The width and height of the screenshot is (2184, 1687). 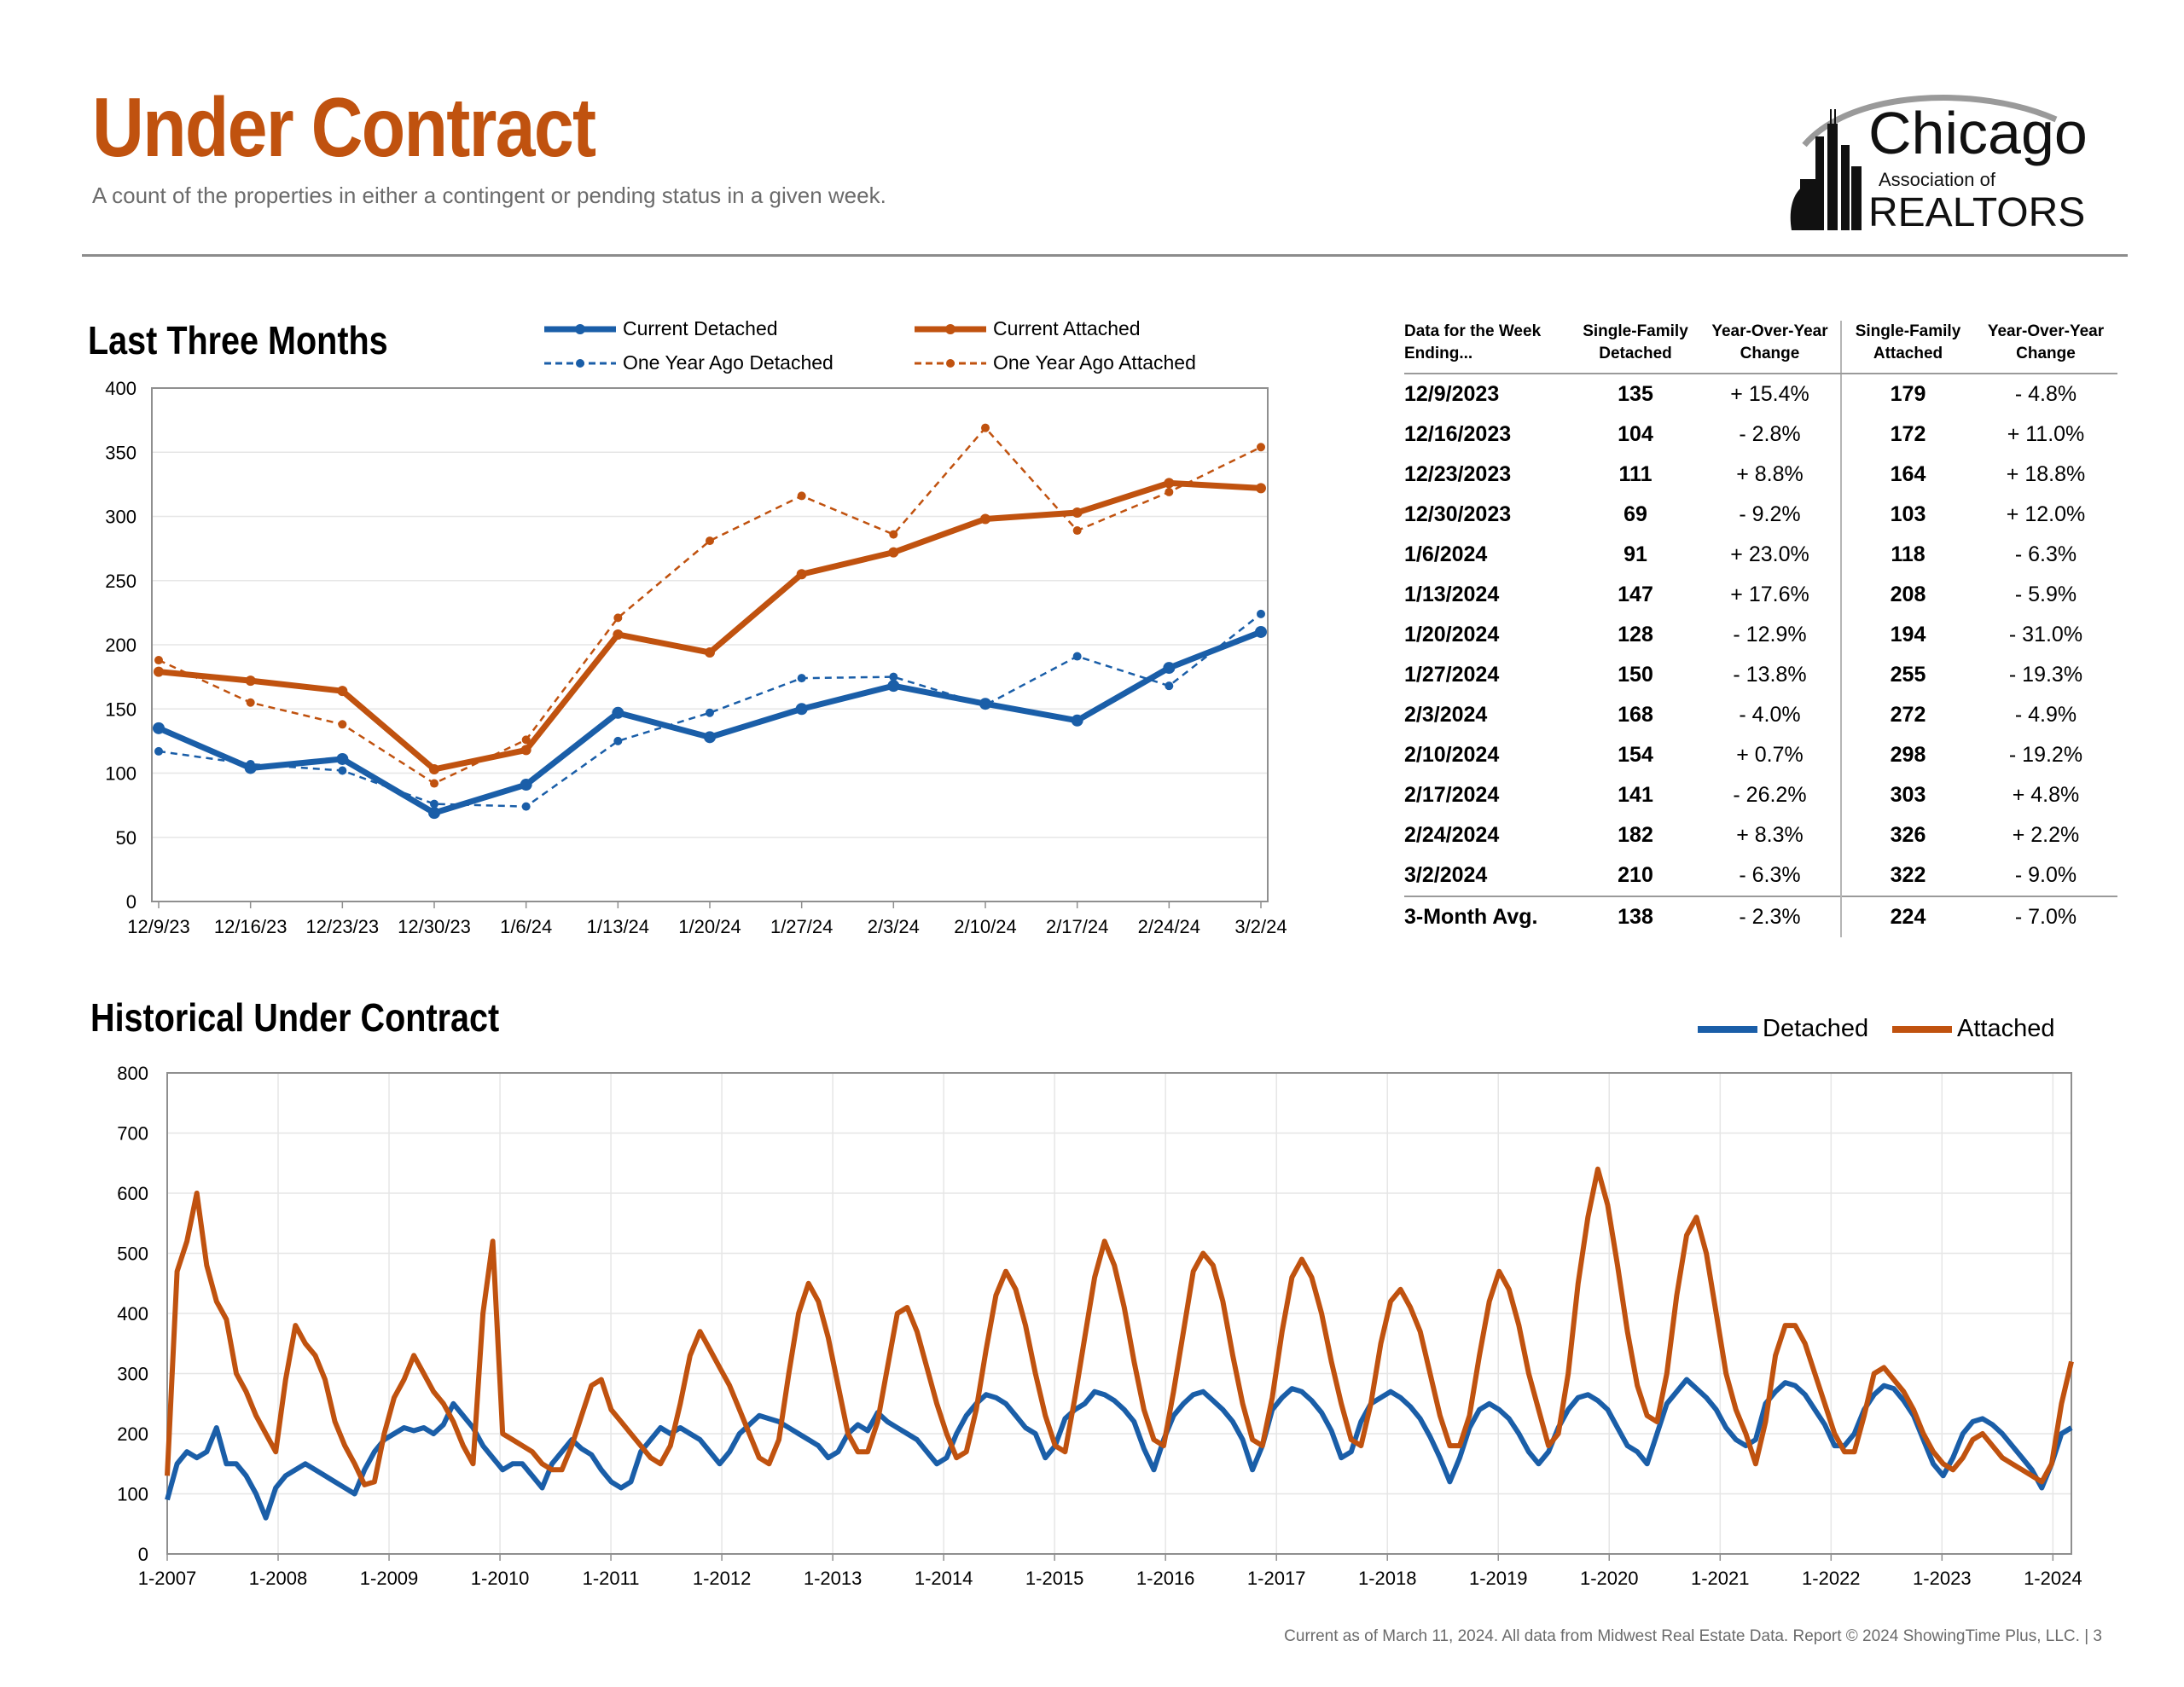 I want to click on x-tick-label: 2/17/24, so click(x=1077, y=926).